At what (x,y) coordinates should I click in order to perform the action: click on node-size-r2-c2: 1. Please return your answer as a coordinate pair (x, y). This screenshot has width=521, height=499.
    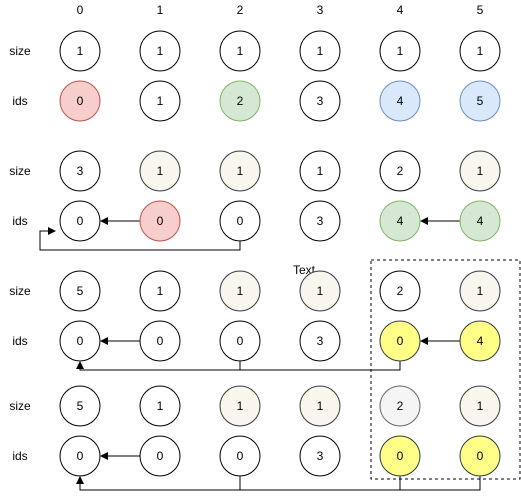
    Looking at the image, I should click on (240, 171).